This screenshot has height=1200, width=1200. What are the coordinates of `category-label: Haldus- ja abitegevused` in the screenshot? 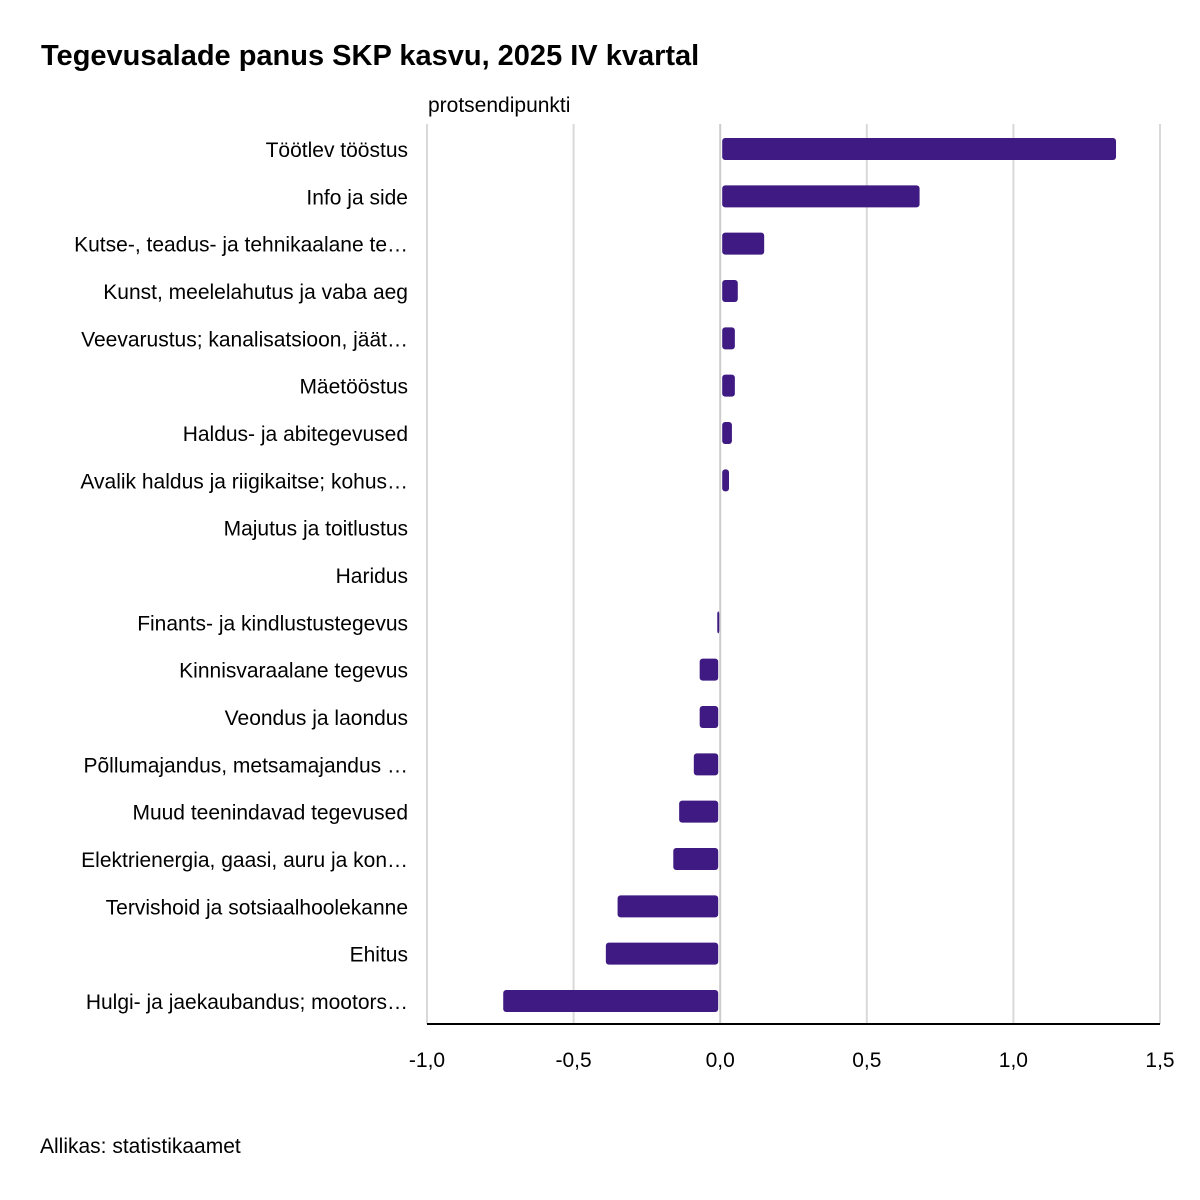 It's located at (295, 434).